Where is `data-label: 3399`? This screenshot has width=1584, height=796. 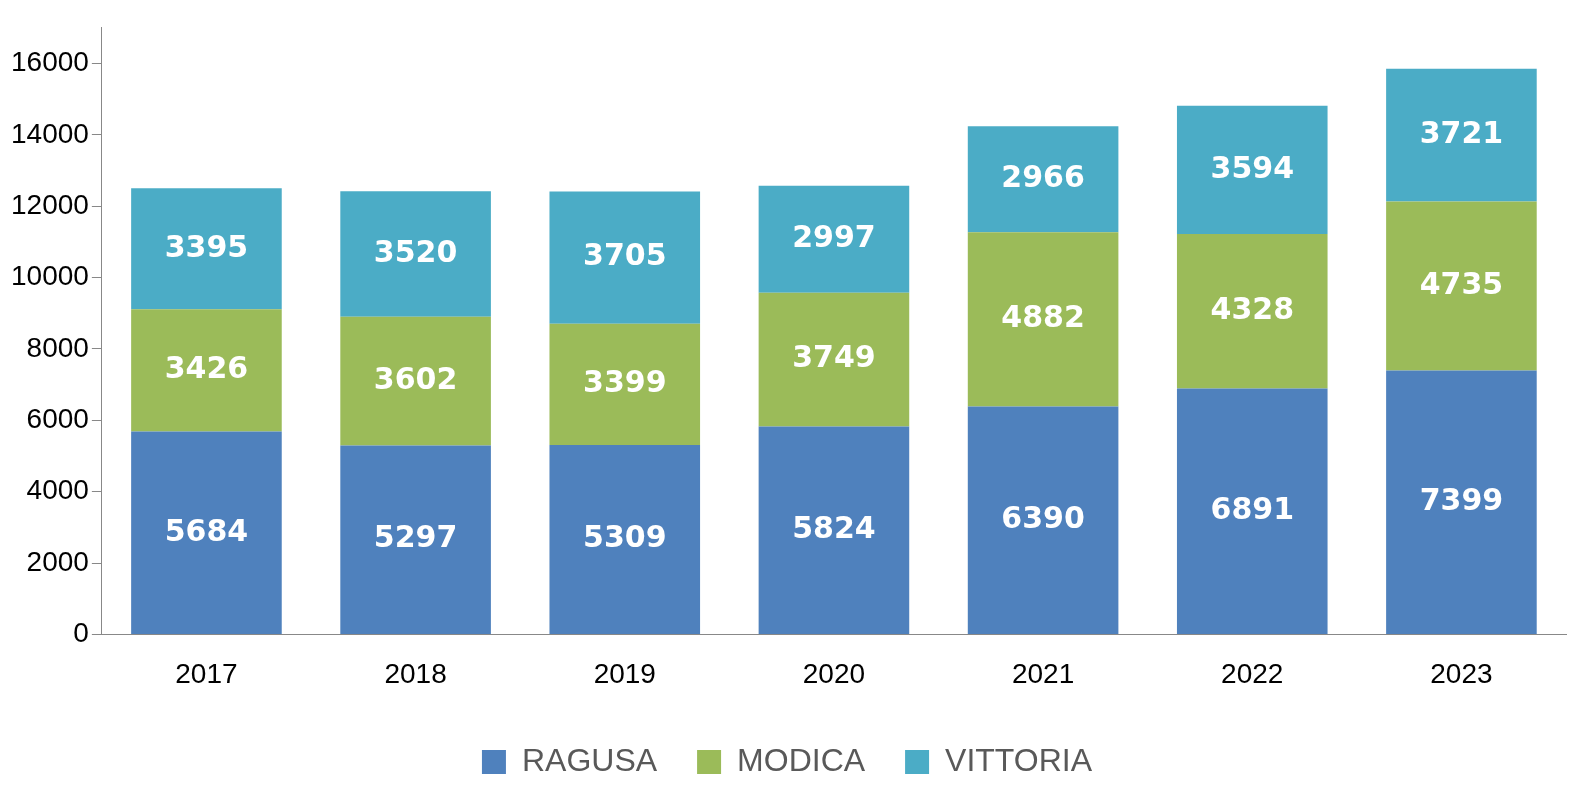
data-label: 3399 is located at coordinates (625, 382).